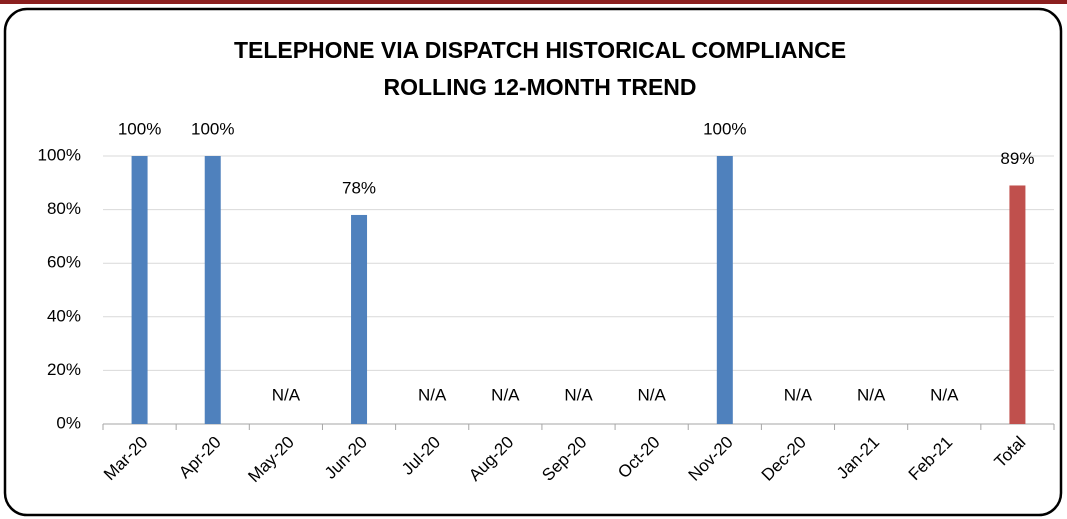 This screenshot has width=1067, height=519. Describe the element at coordinates (1017, 158) in the screenshot. I see `value-label: 89%` at that location.